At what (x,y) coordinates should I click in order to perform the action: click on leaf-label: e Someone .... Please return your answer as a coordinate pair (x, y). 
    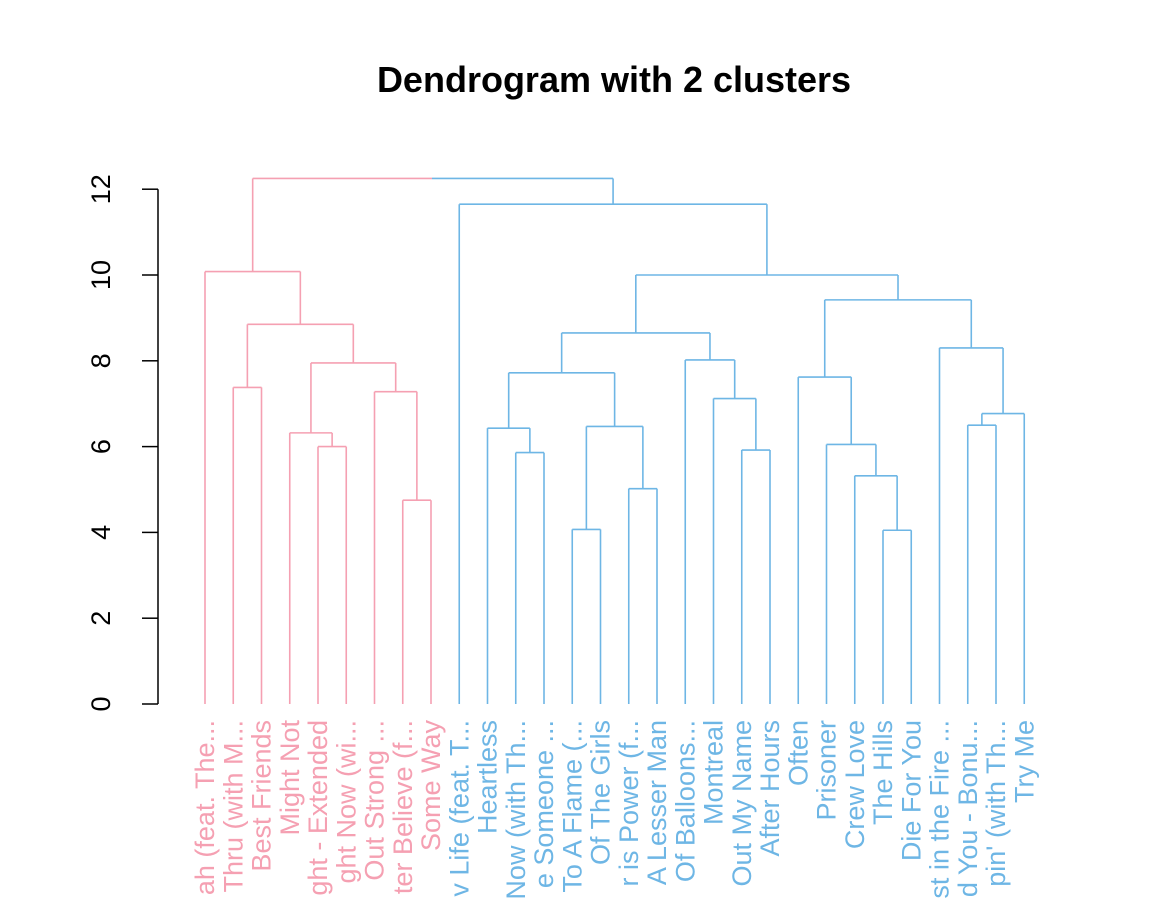
    Looking at the image, I should click on (544, 804).